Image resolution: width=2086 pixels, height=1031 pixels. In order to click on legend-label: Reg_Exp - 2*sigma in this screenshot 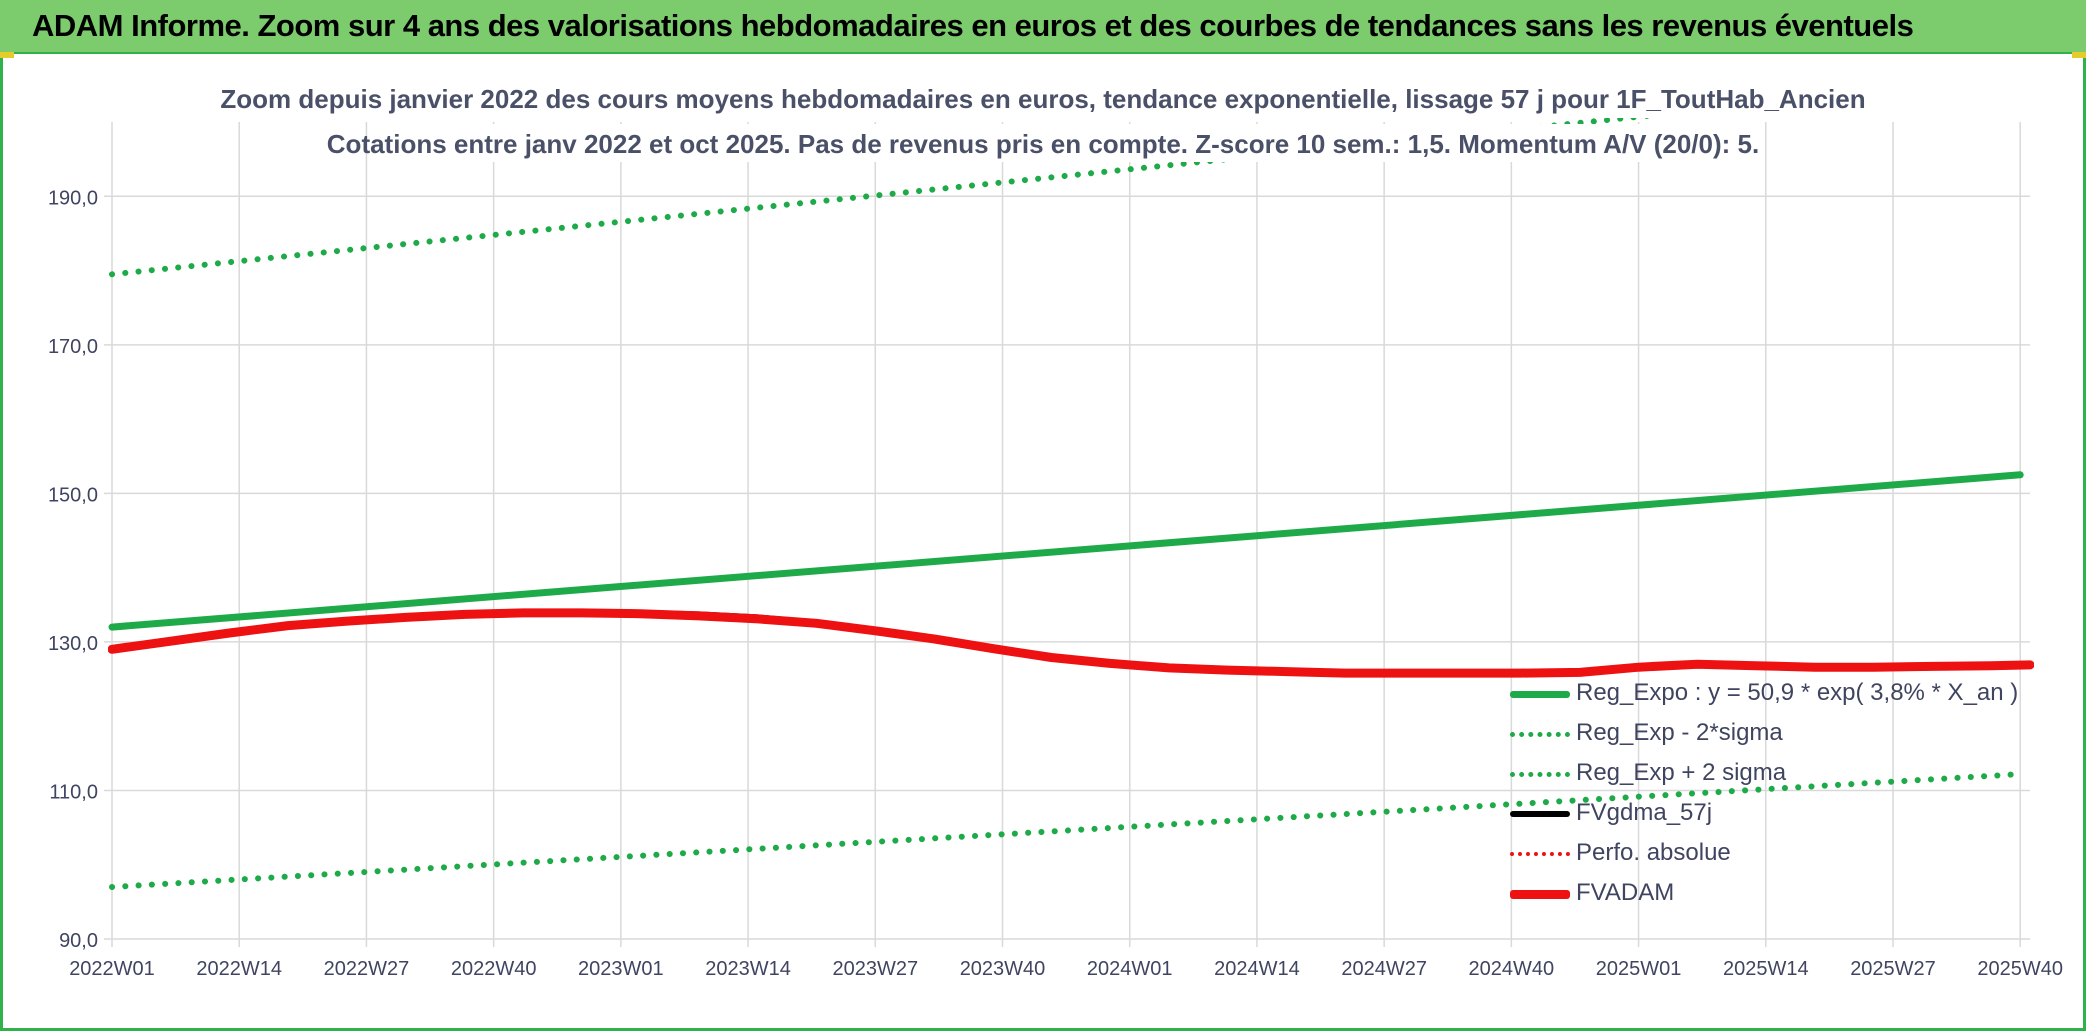, I will do `click(1679, 732)`.